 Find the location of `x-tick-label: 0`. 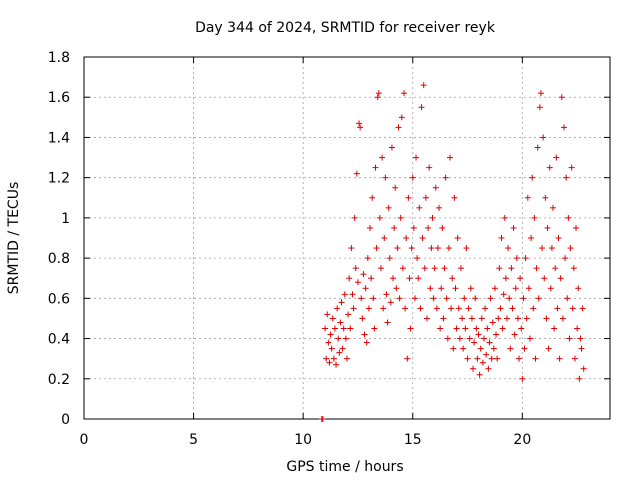

x-tick-label: 0 is located at coordinates (84, 440).